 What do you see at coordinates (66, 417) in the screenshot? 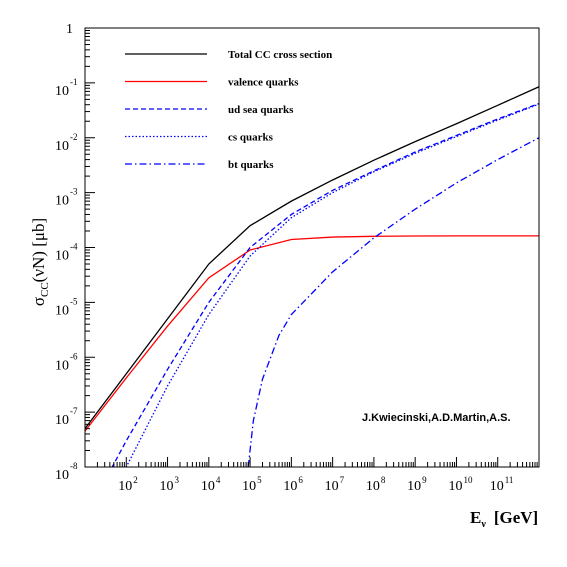
I see `y-tick-label: 10⁻⁷` at bounding box center [66, 417].